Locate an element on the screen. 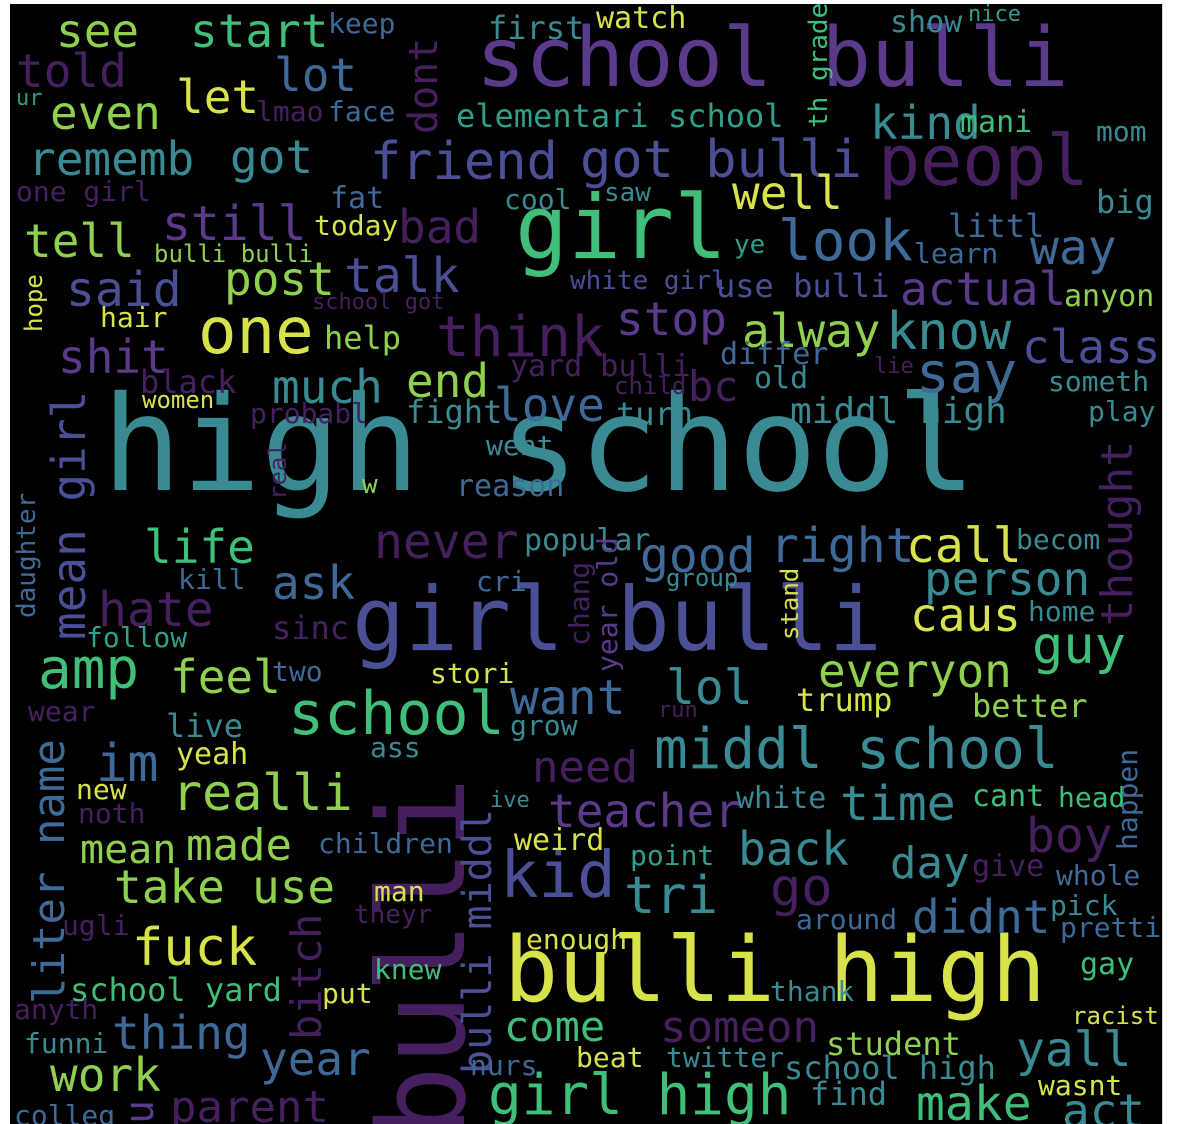 Image resolution: width=1178 pixels, height=1124 pixels. word-bulli-high: bulli high is located at coordinates (775, 970).